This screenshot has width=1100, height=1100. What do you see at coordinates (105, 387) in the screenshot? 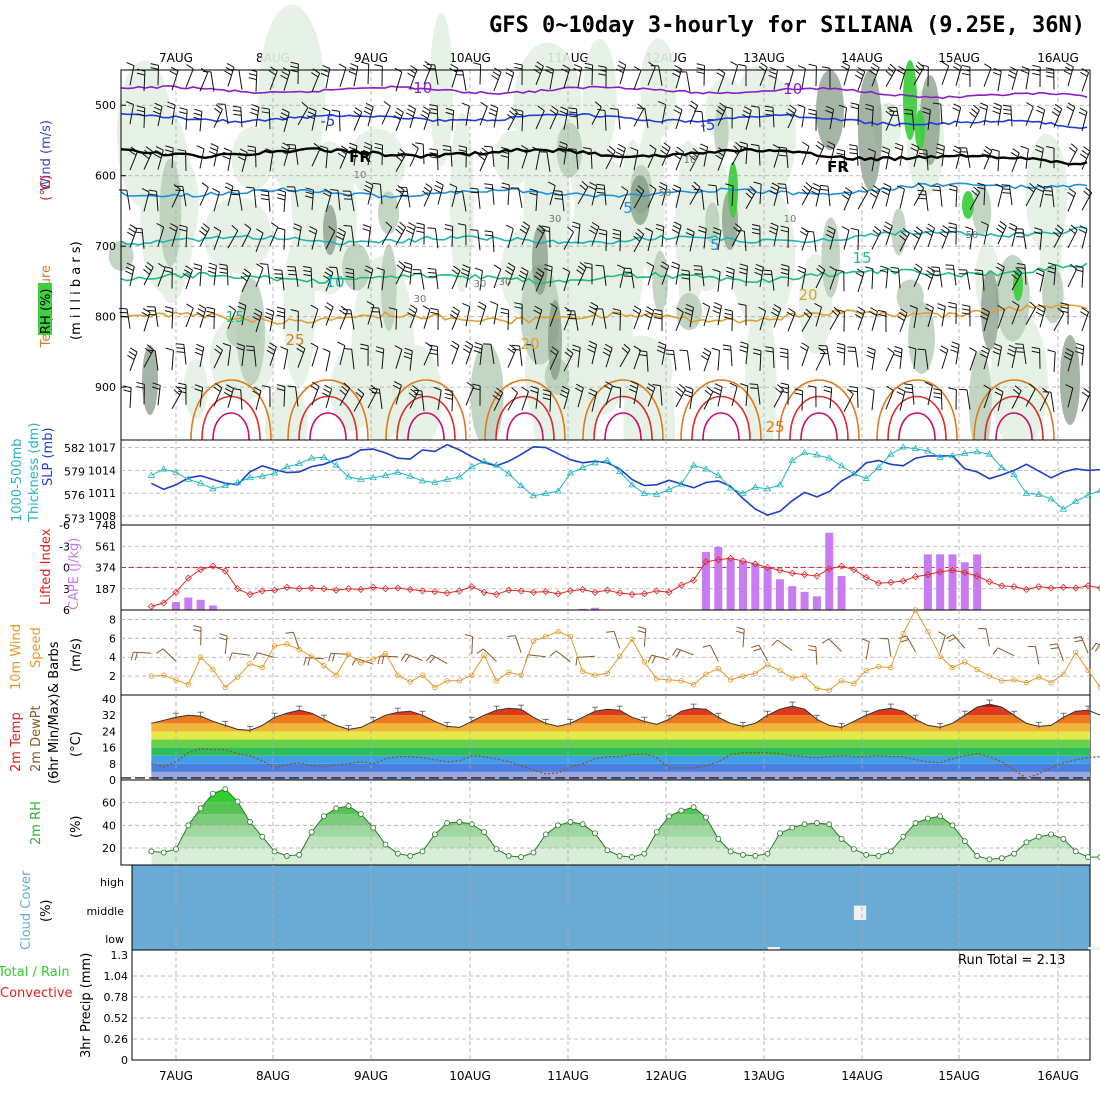
I see `upper-y-tick-label: 900` at bounding box center [105, 387].